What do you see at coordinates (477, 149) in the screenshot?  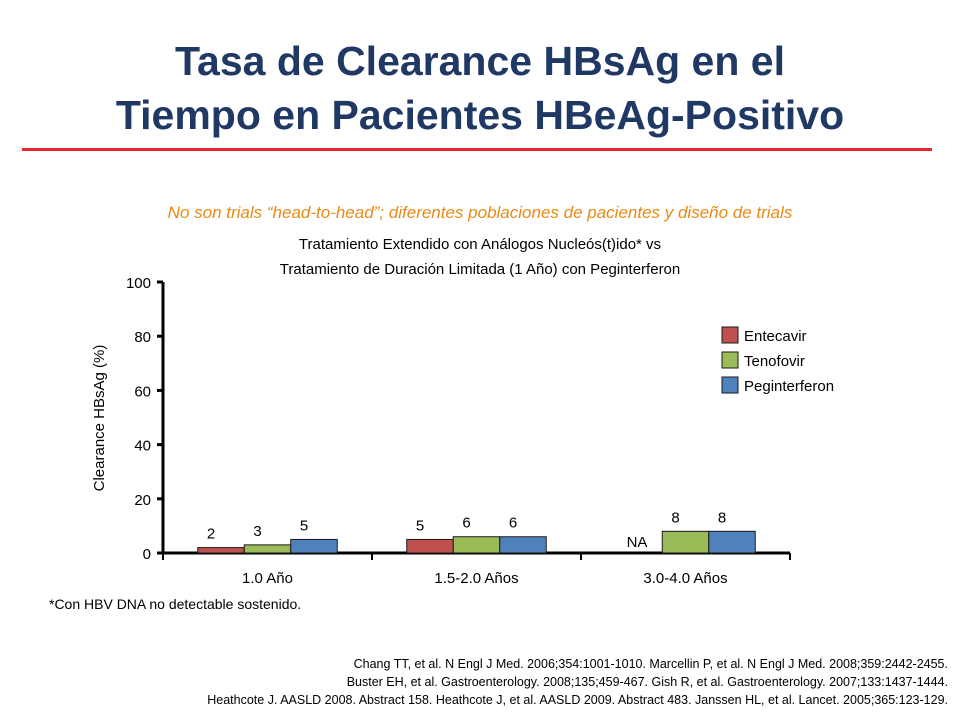 I see `title-divider` at bounding box center [477, 149].